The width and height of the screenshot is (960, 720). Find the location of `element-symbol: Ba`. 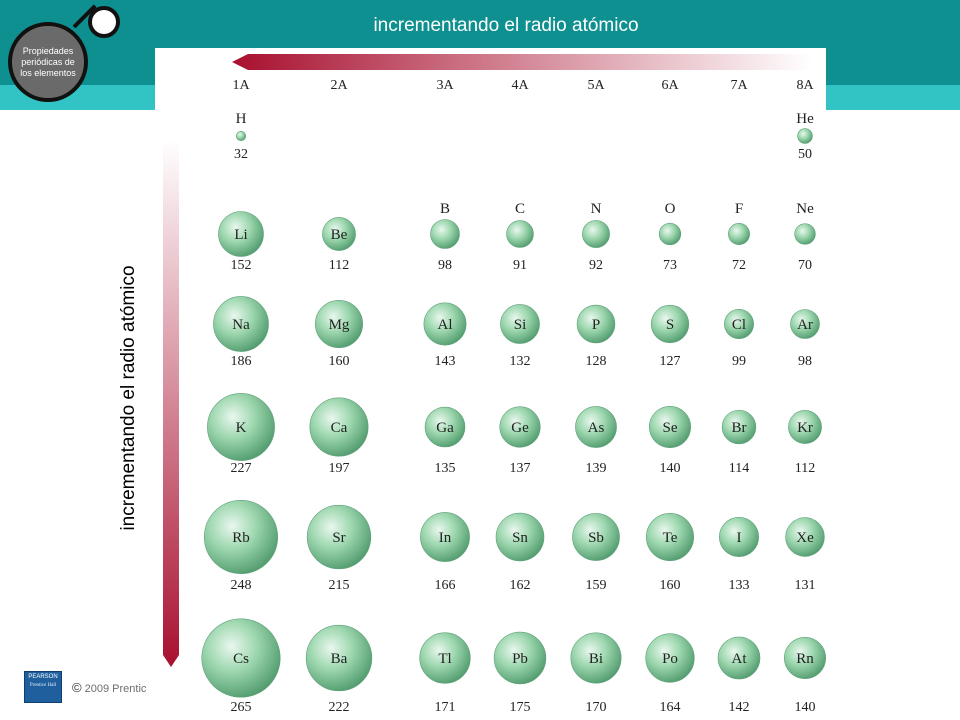

element-symbol: Ba is located at coordinates (339, 659).